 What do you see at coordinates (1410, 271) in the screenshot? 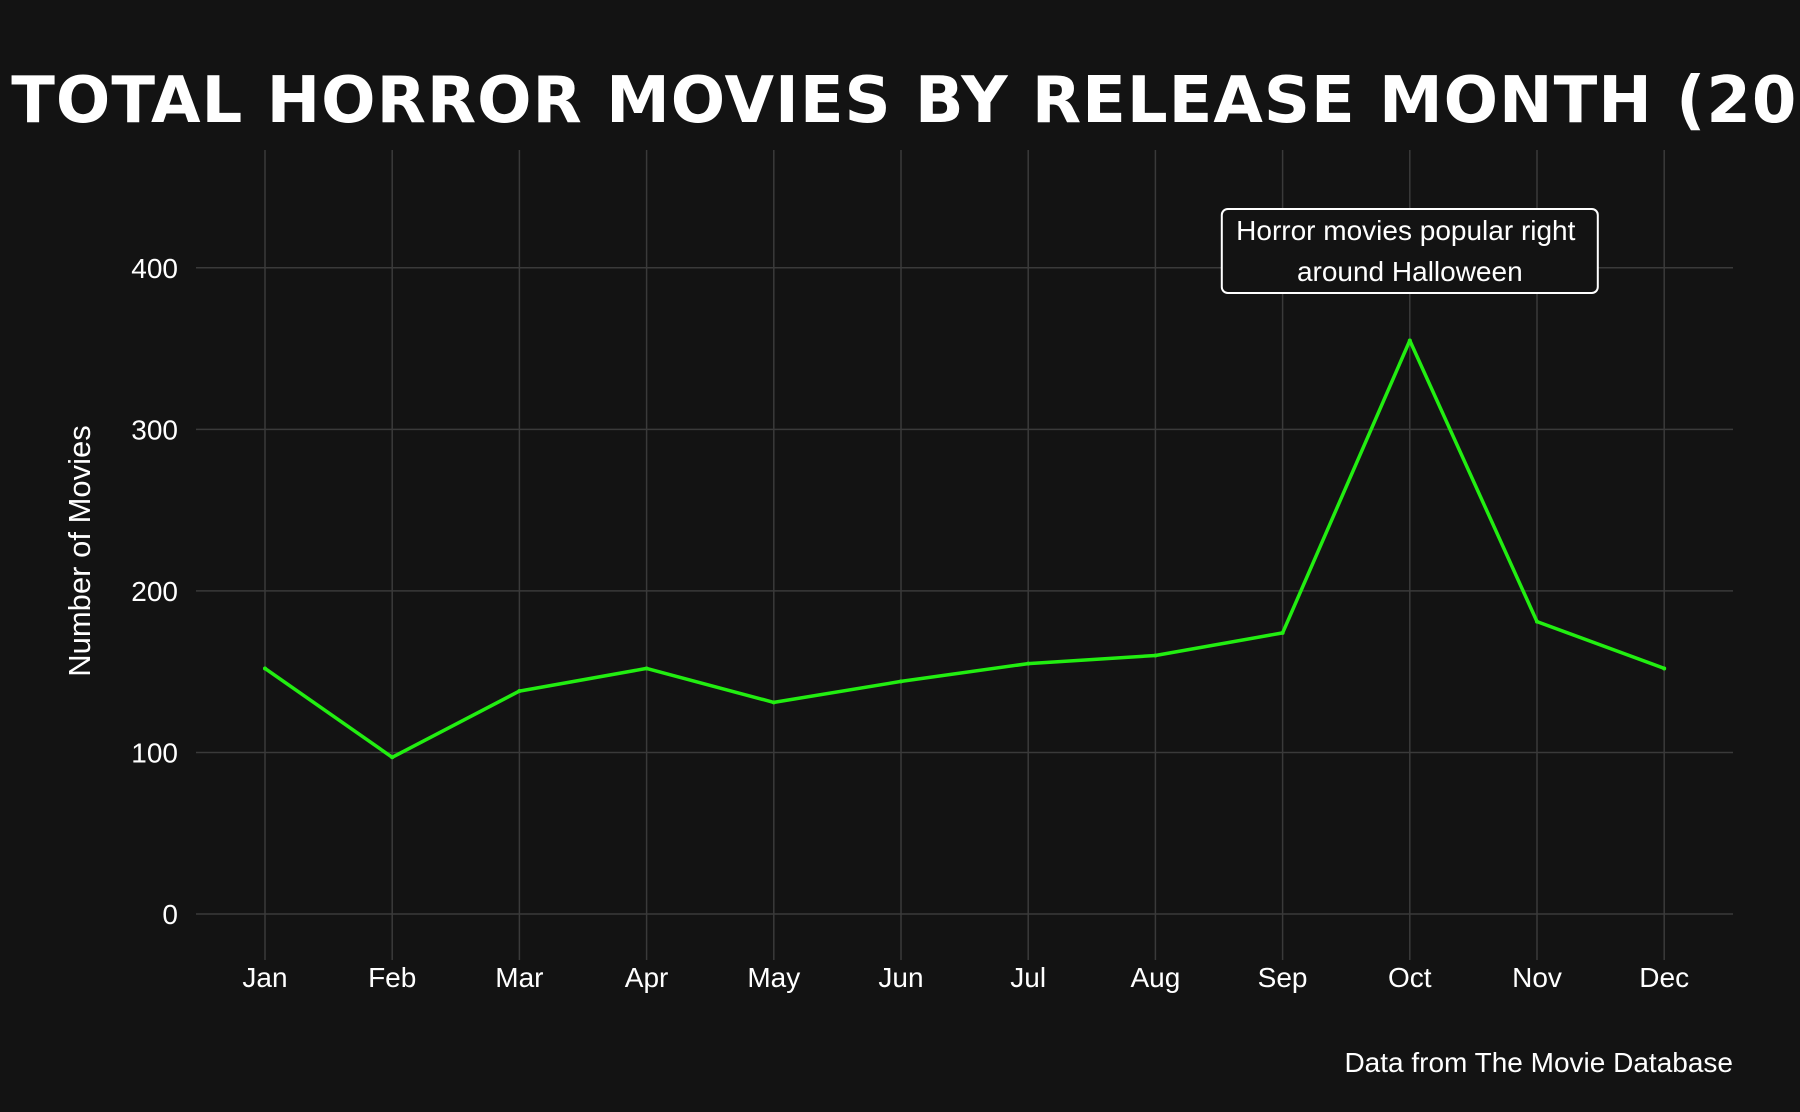
I see `annotation-text-line-2: around Halloween` at bounding box center [1410, 271].